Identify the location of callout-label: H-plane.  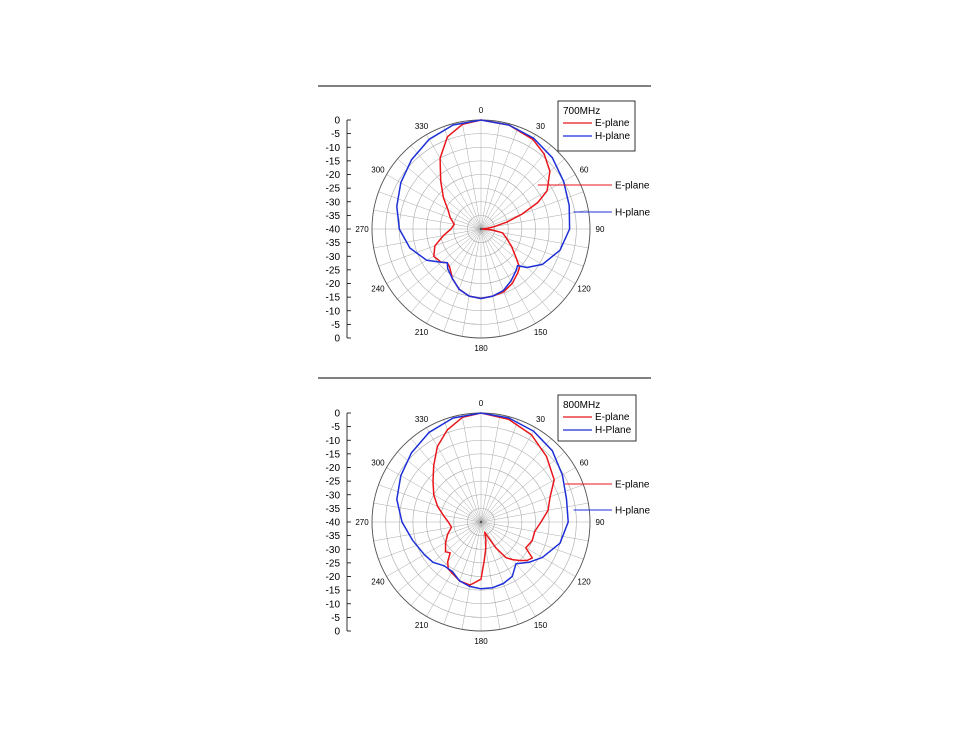
(632, 213).